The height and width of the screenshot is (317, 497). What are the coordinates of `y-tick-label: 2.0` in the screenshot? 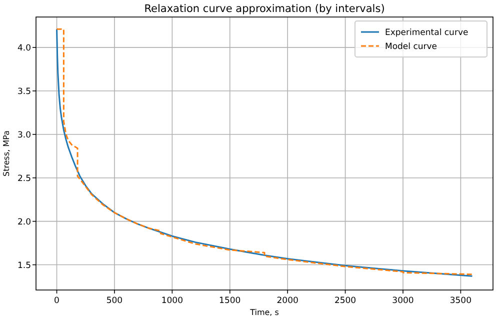 It's located at (24, 222).